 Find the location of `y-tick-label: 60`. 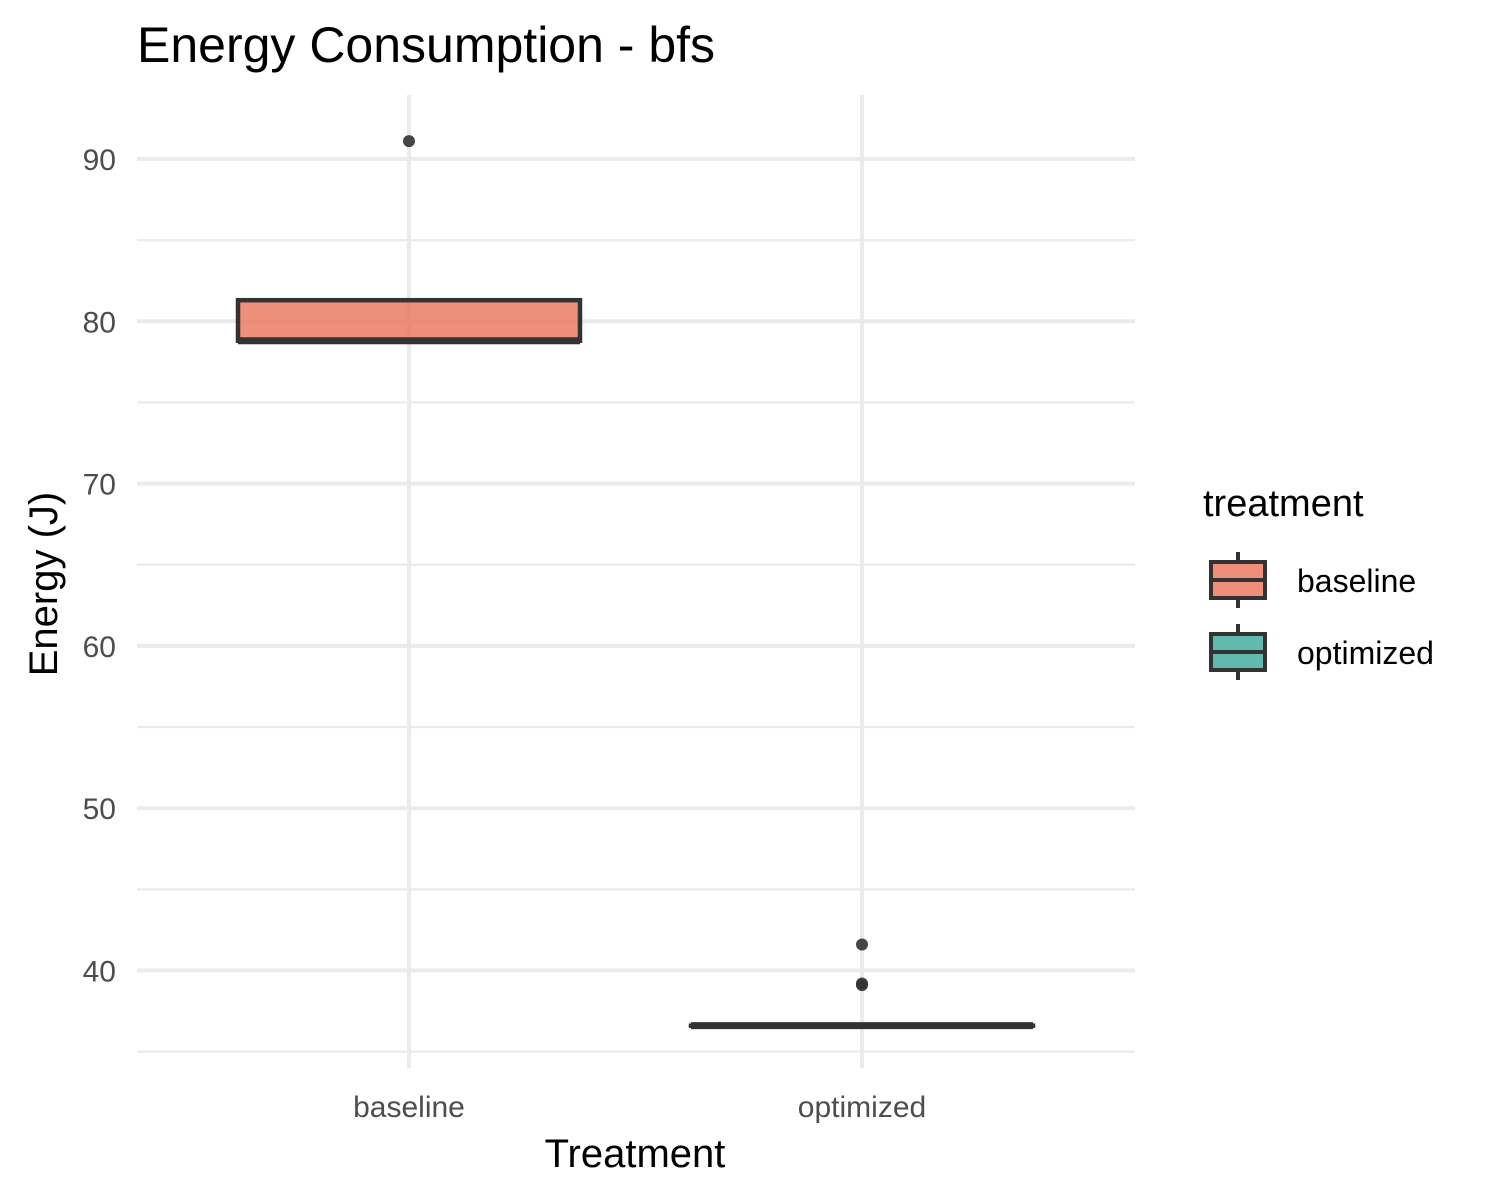

y-tick-label: 60 is located at coordinates (99, 647).